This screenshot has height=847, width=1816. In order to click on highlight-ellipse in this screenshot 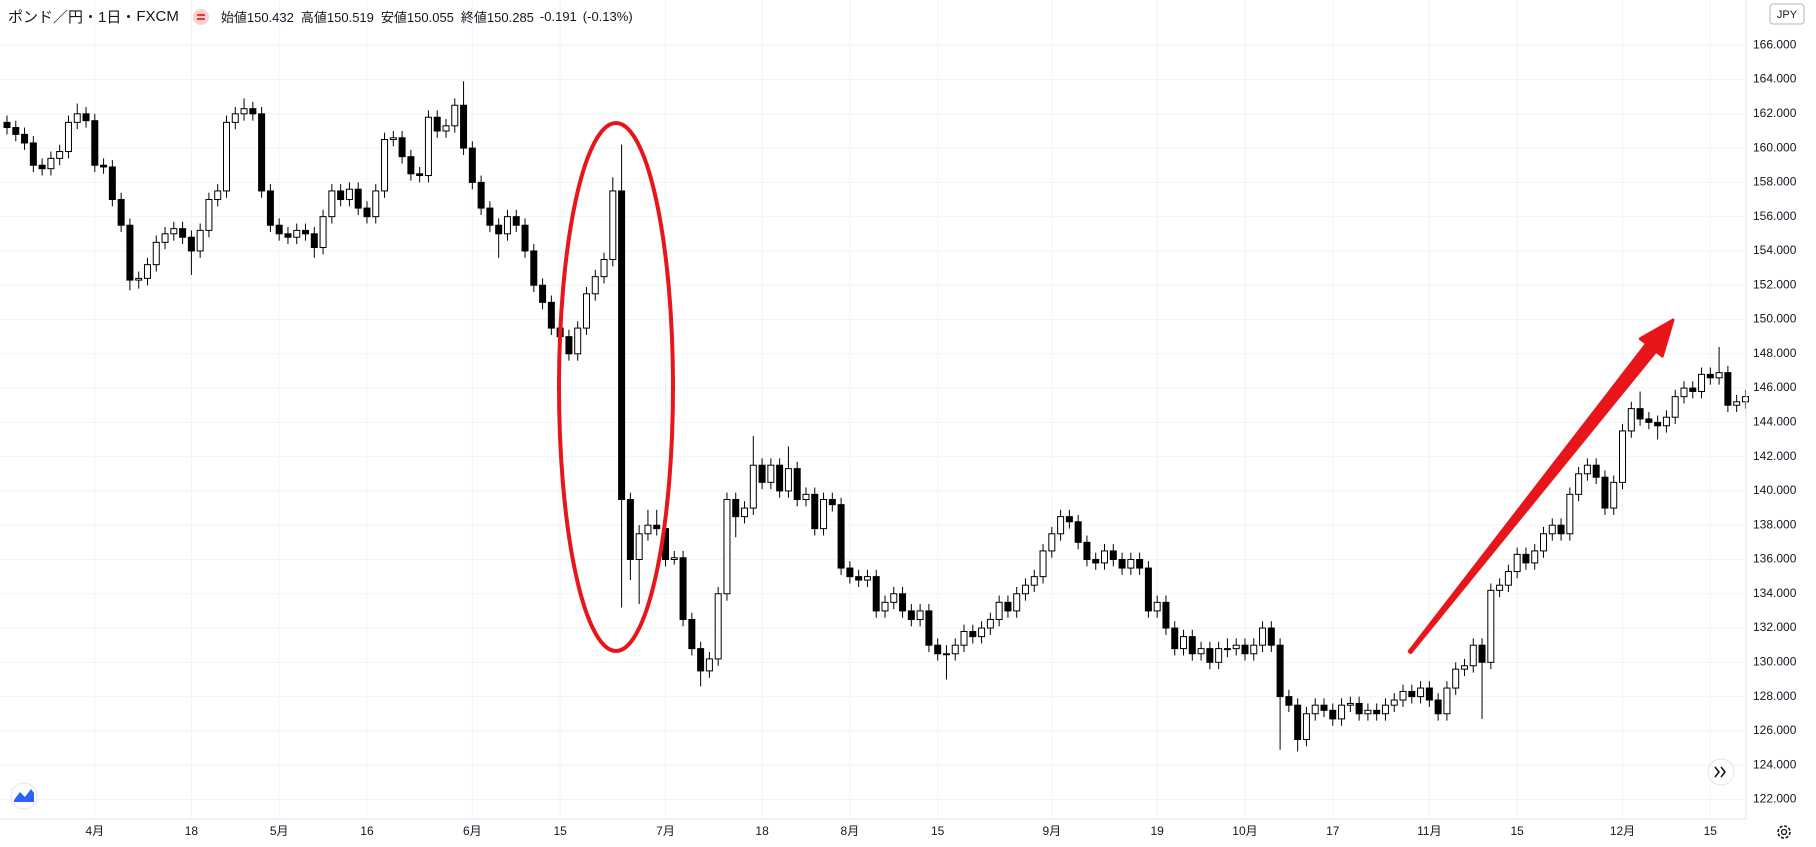, I will do `click(616, 387)`.